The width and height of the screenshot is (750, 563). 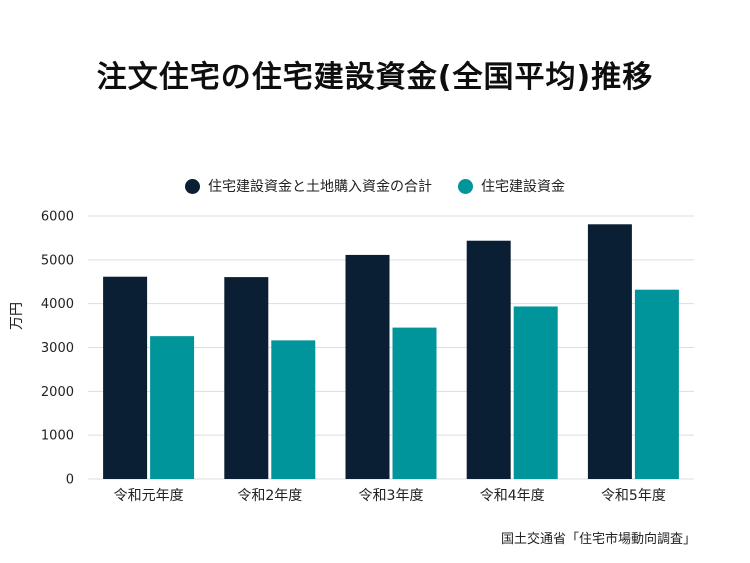 I want to click on chart-title: 注文住宅の住宅建設資金(全国平均)推移, so click(x=375, y=77).